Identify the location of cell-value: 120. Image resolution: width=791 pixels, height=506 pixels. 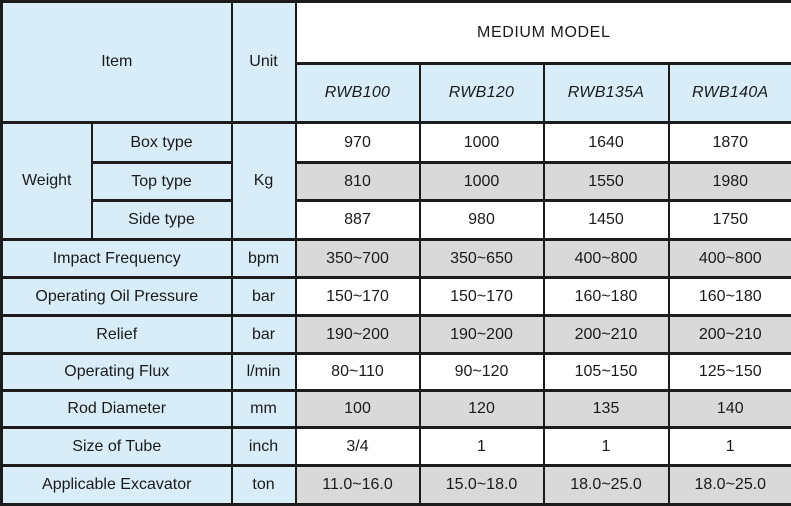
(482, 409).